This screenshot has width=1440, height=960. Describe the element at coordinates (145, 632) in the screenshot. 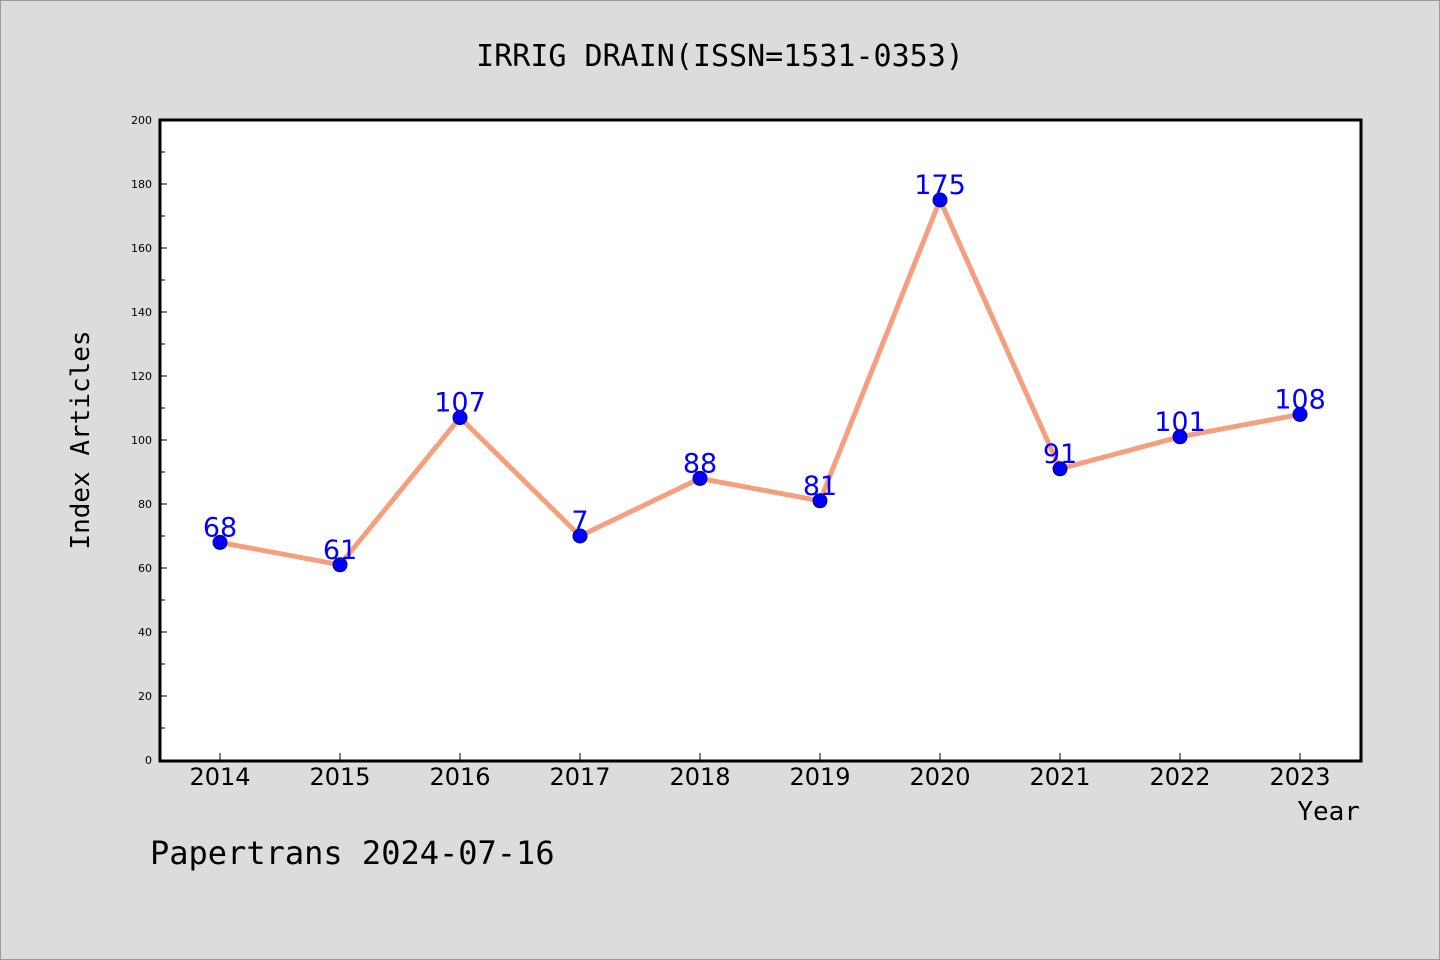

I see `y-tick-label: 40` at that location.